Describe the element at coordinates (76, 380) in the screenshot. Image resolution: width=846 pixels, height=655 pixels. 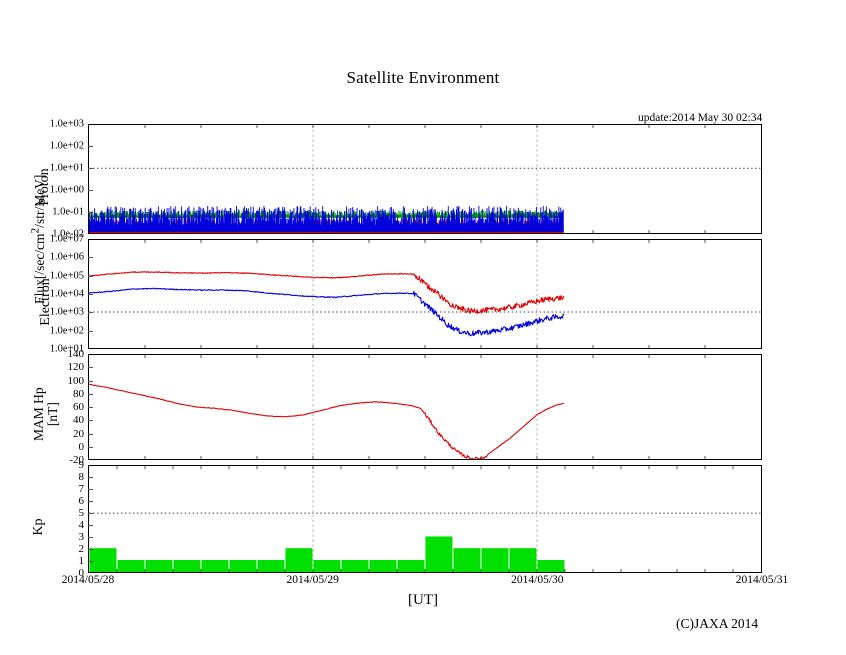
I see `ytick-label: 100` at that location.